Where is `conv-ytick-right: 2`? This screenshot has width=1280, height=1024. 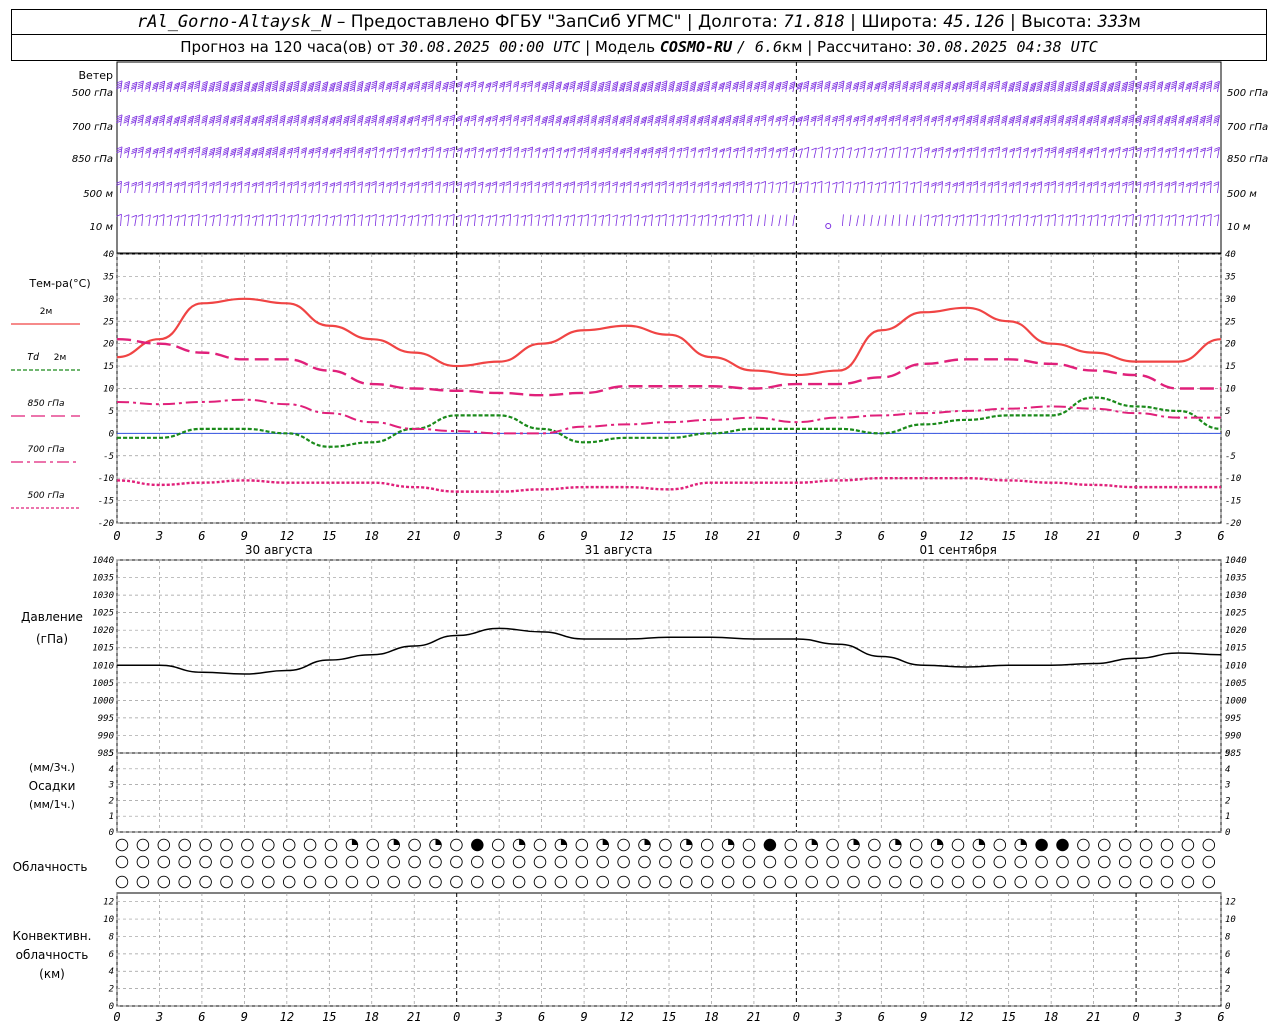
conv-ytick-right: 2 is located at coordinates (1227, 990).